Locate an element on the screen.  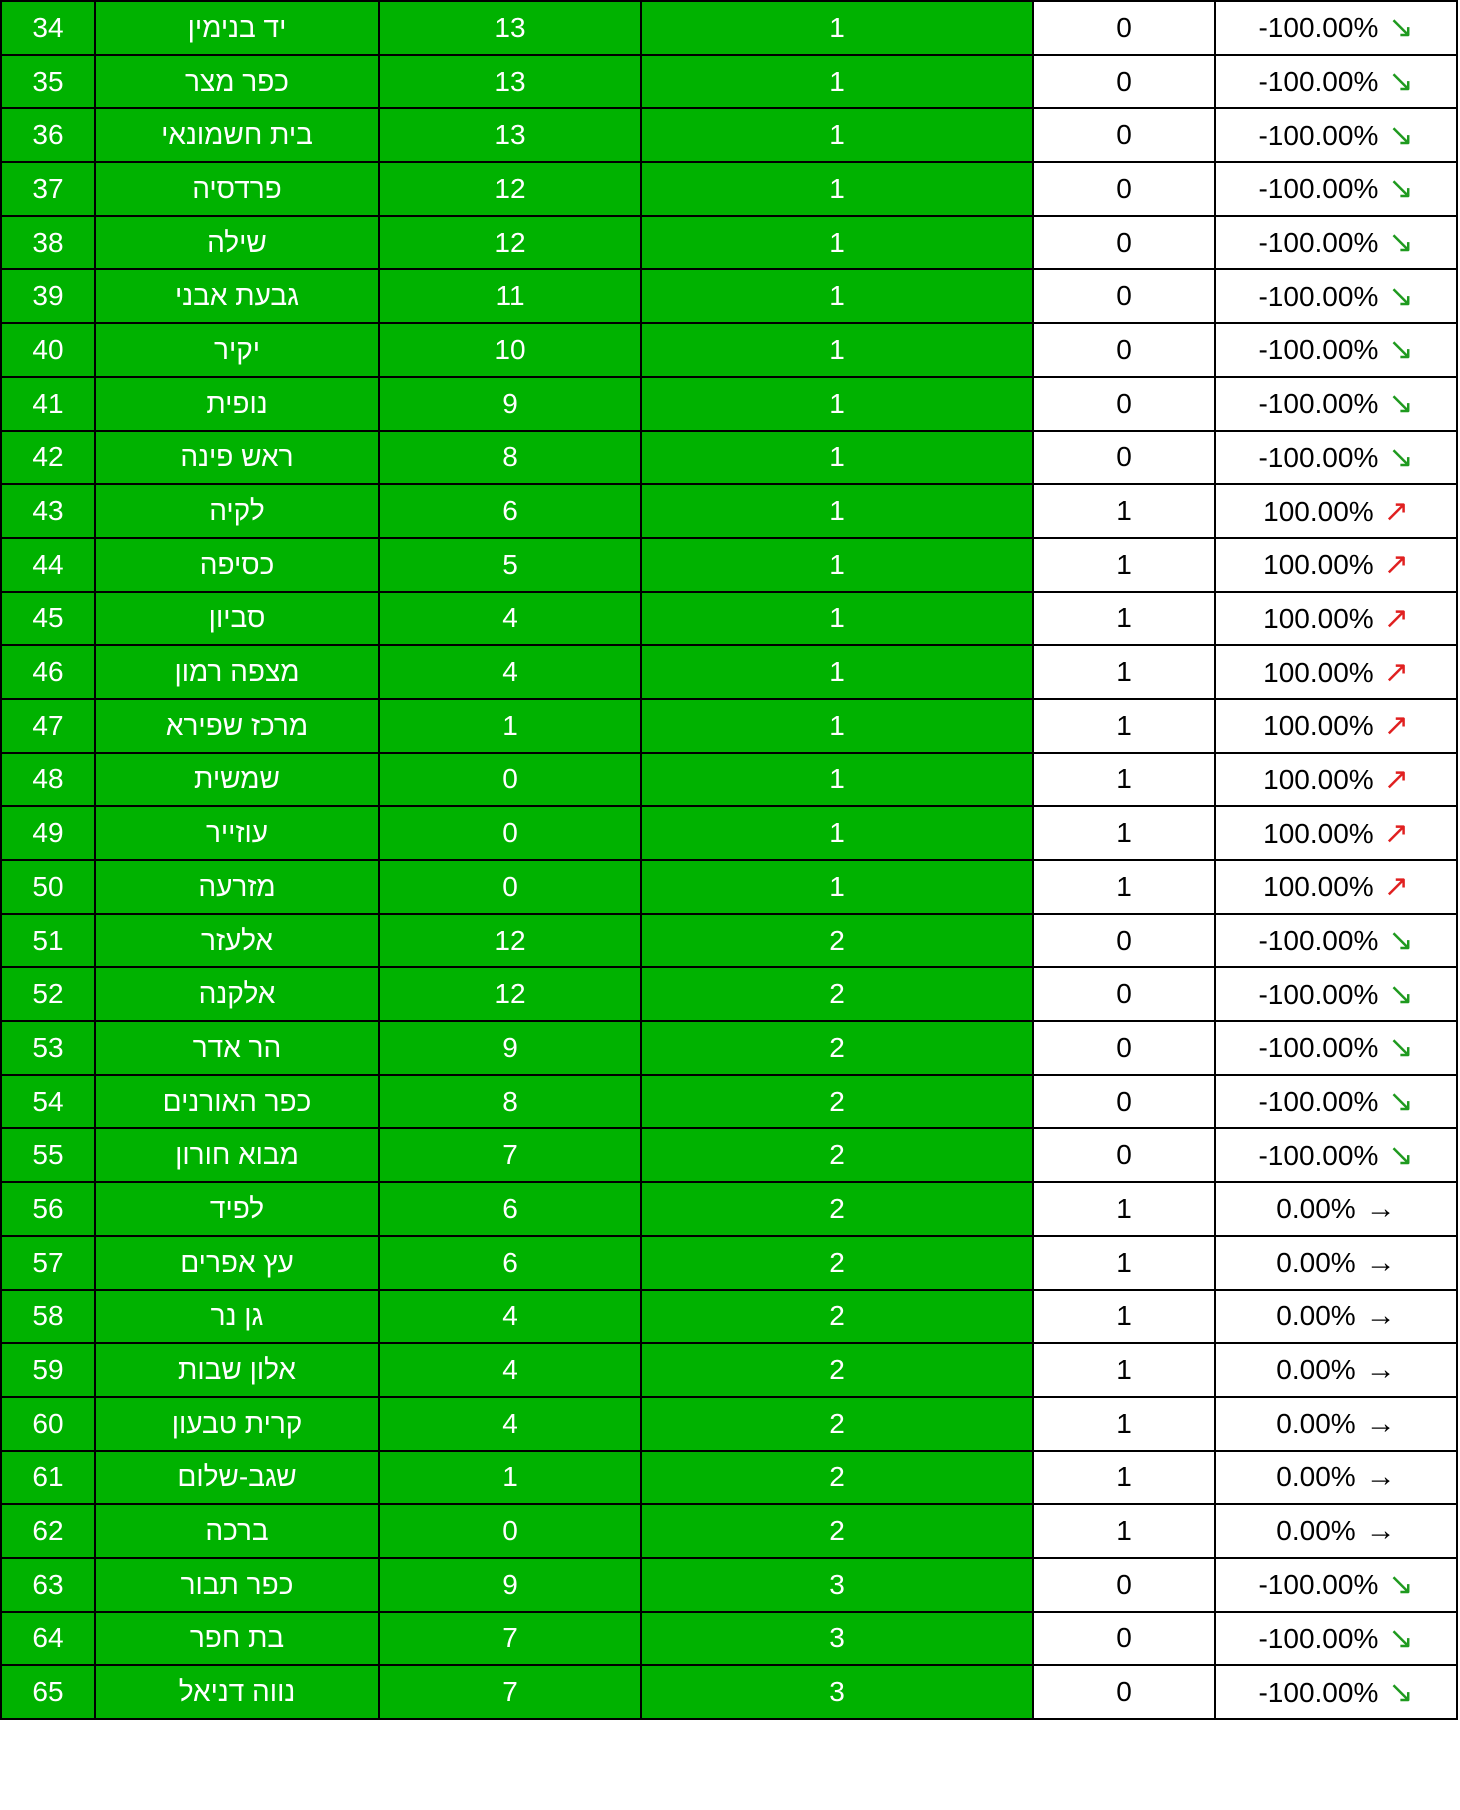
value-a-cell: 4 is located at coordinates (510, 618).